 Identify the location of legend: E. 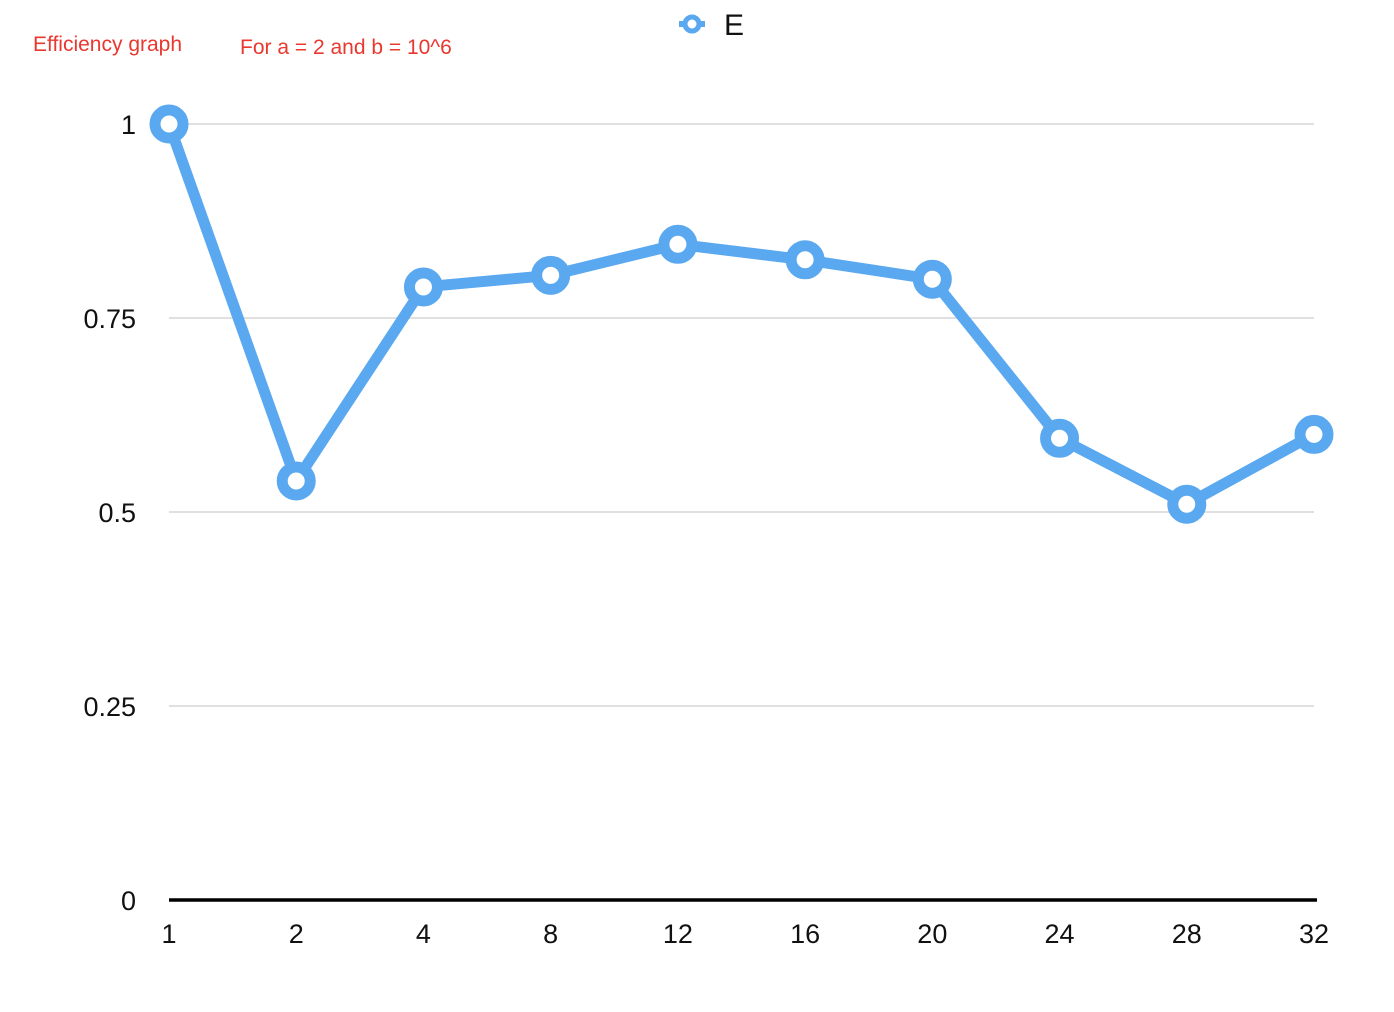
(711, 25).